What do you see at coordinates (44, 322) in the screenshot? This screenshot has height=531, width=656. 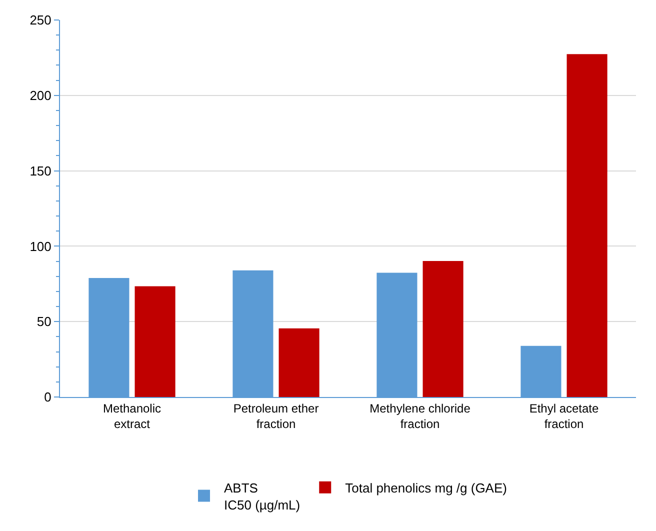 I see `y-tick-label: 50` at bounding box center [44, 322].